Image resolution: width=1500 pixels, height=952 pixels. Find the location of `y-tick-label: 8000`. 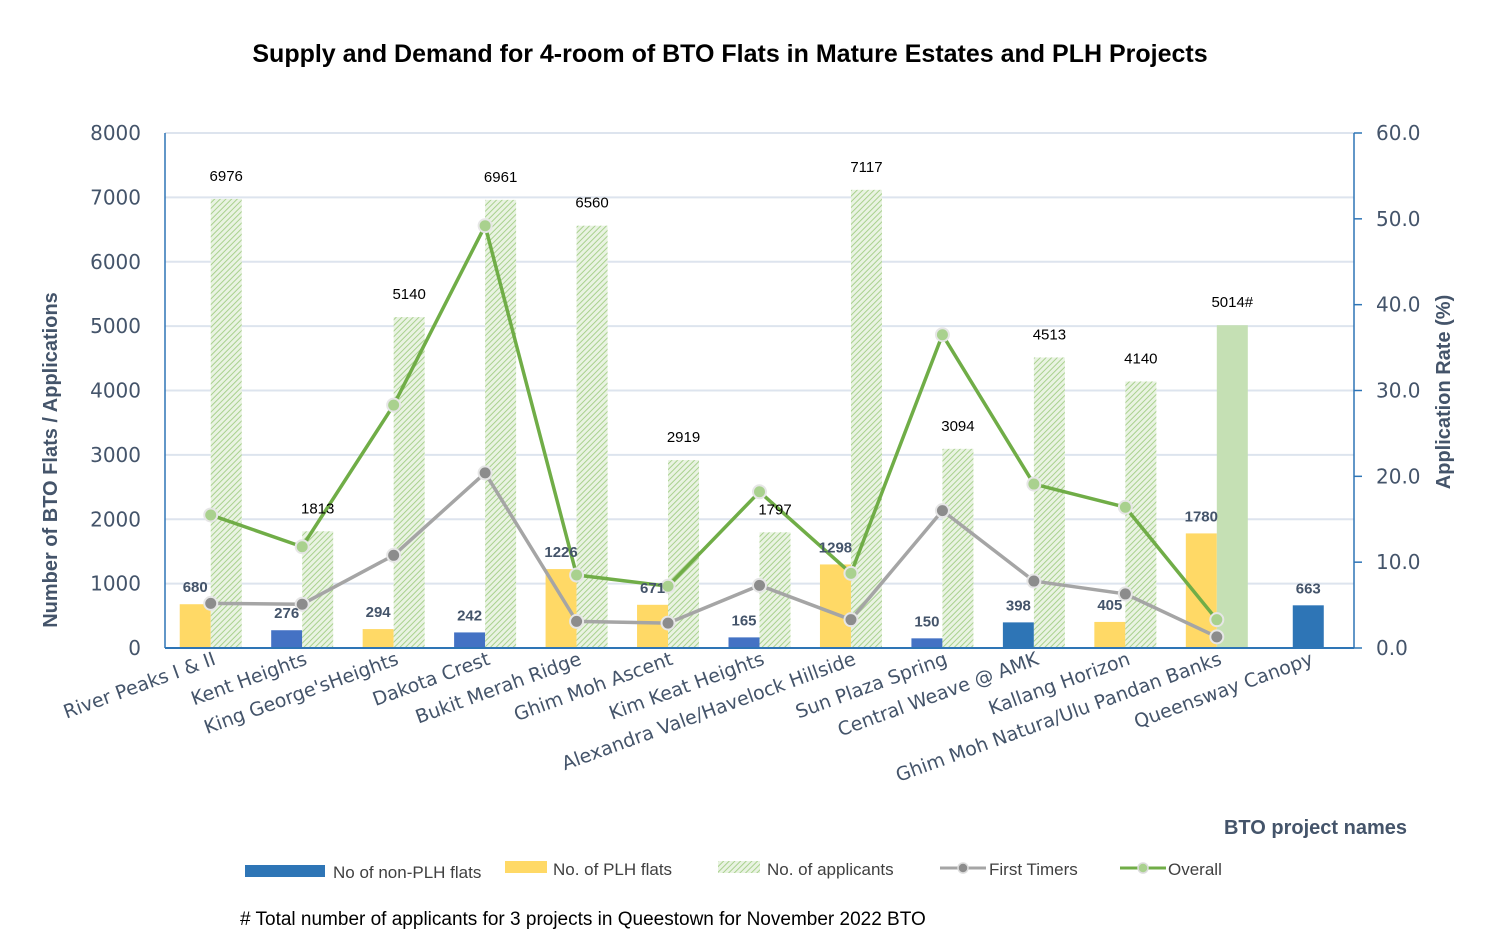

y-tick-label: 8000 is located at coordinates (115, 133).